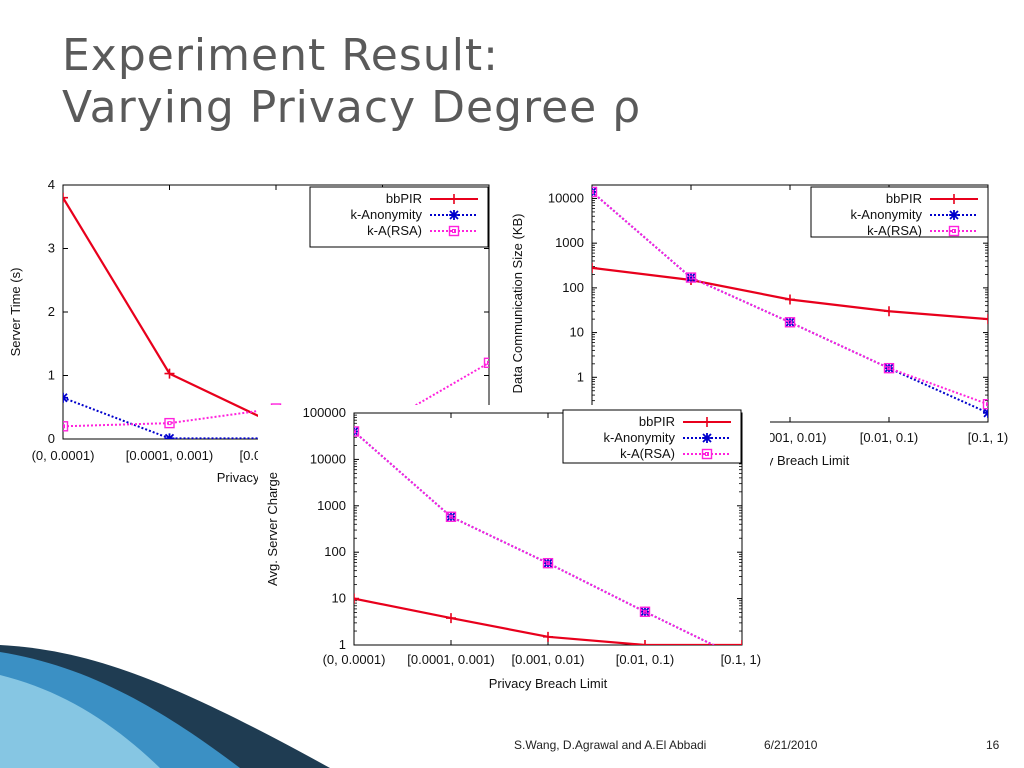 Image resolution: width=1024 pixels, height=768 pixels. What do you see at coordinates (610, 745) in the screenshot?
I see `footer-authors: S.Wang, D.Agrawal and A.El Abbadi` at bounding box center [610, 745].